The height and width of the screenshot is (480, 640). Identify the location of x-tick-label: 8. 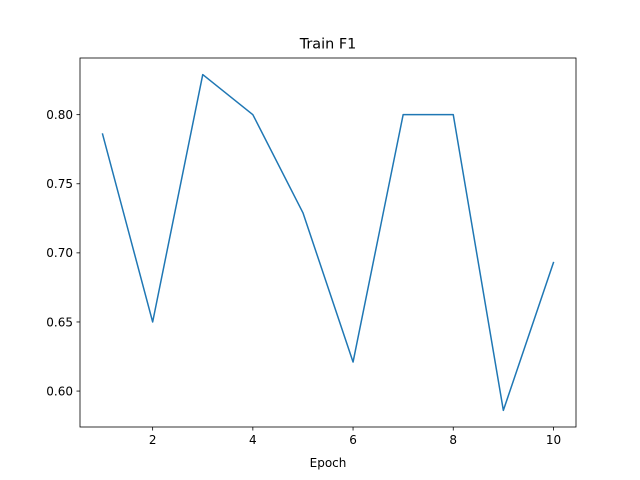
(453, 440).